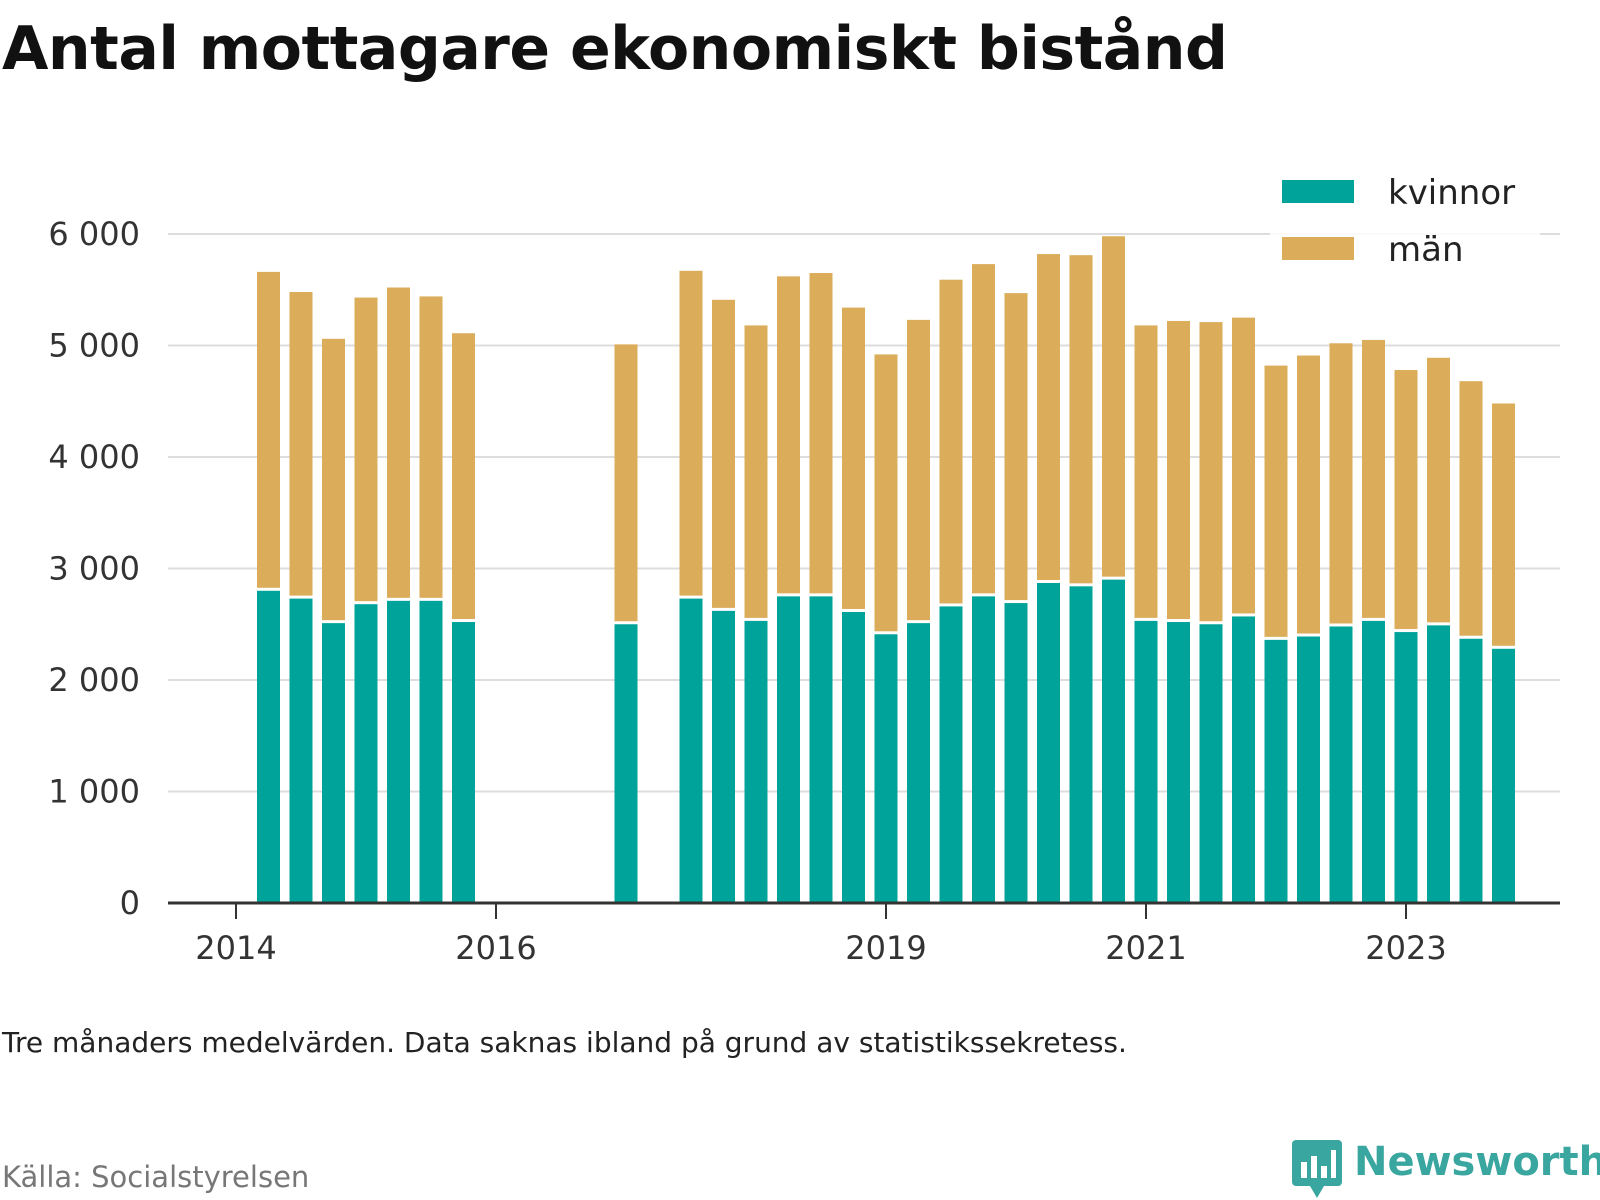 This screenshot has height=1200, width=1600. Describe the element at coordinates (94, 346) in the screenshot. I see `y-tick-label: 5 000` at that location.